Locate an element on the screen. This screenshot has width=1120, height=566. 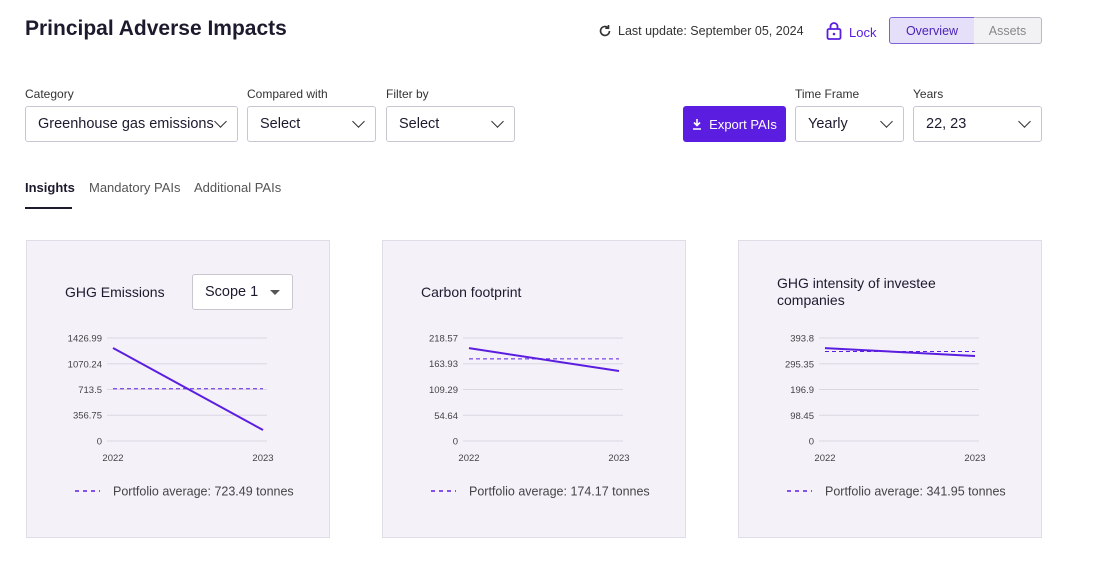
filter-label: Time Frame is located at coordinates (827, 94).